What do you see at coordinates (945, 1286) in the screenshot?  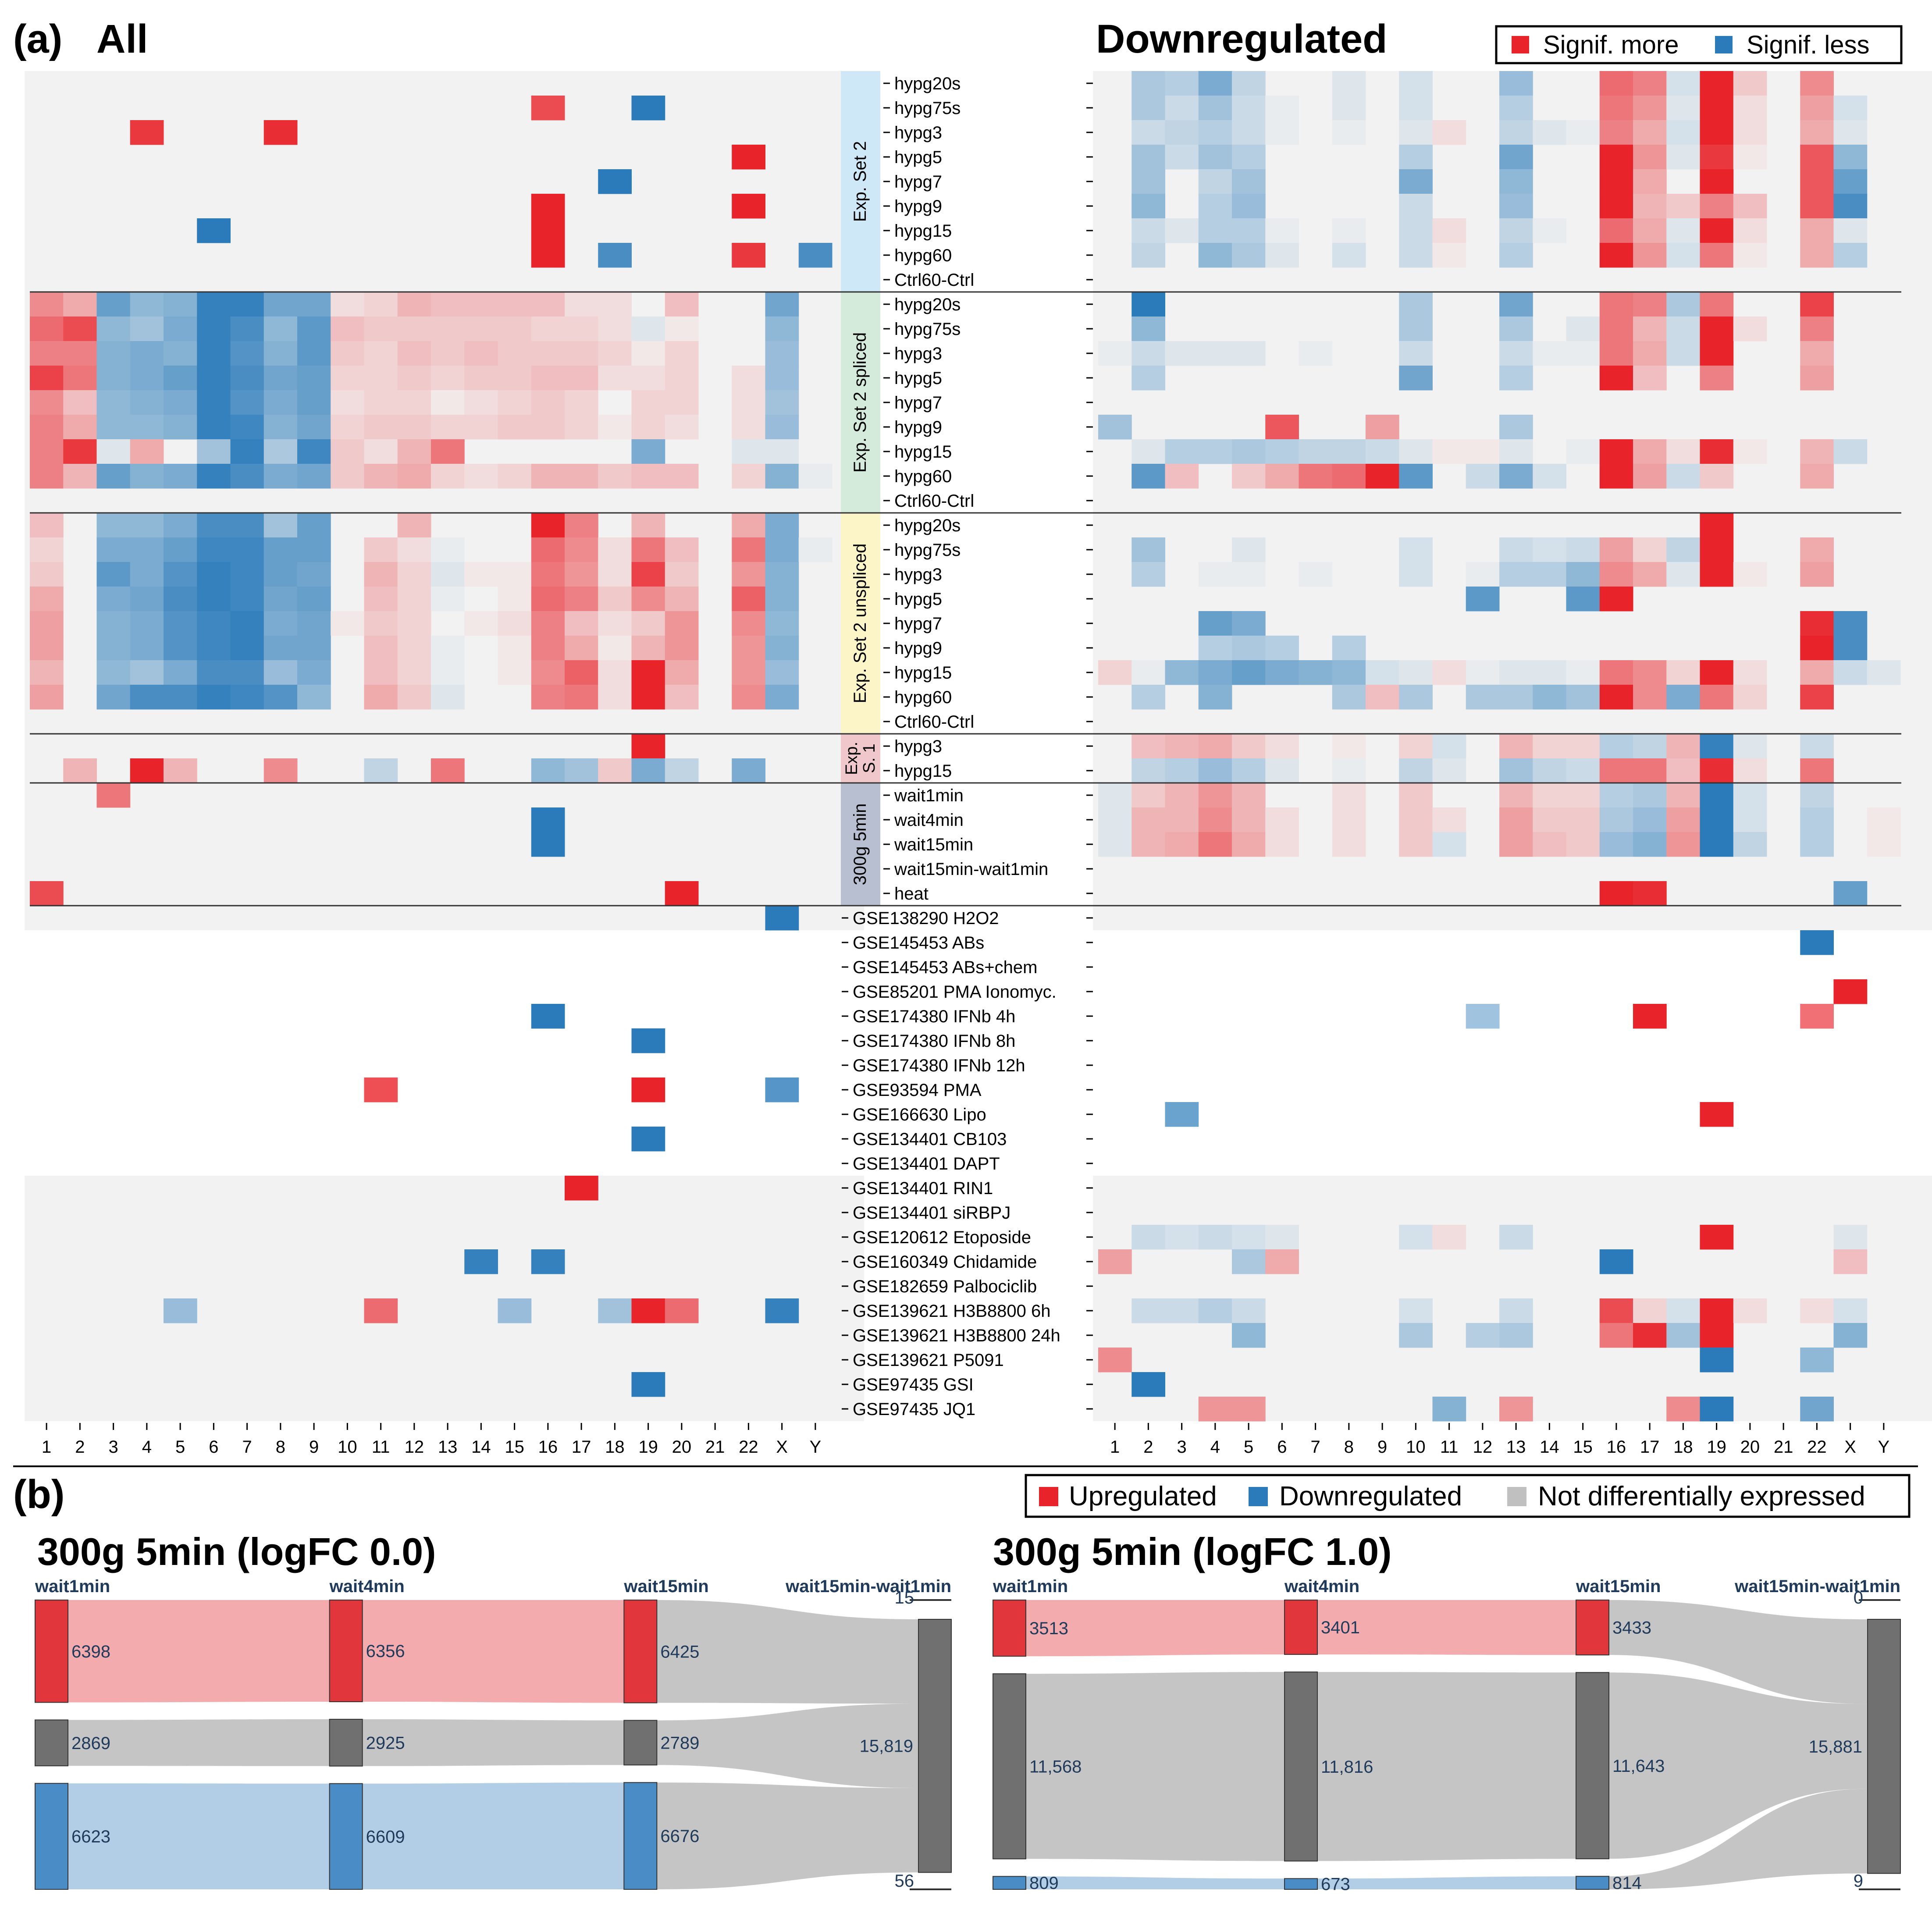 I see `row-label: GSE182659 Palbociclib` at bounding box center [945, 1286].